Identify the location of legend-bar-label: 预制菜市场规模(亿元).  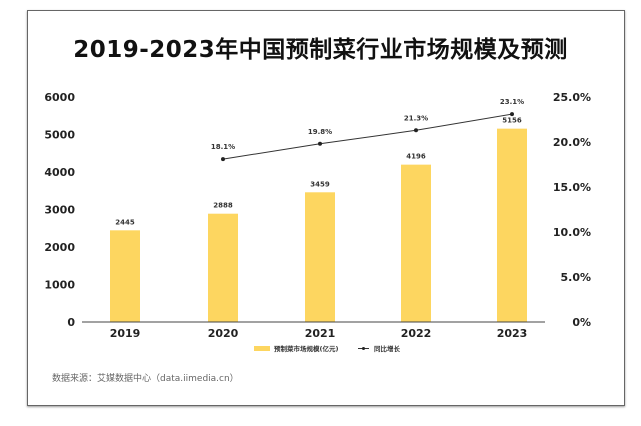
(306, 348).